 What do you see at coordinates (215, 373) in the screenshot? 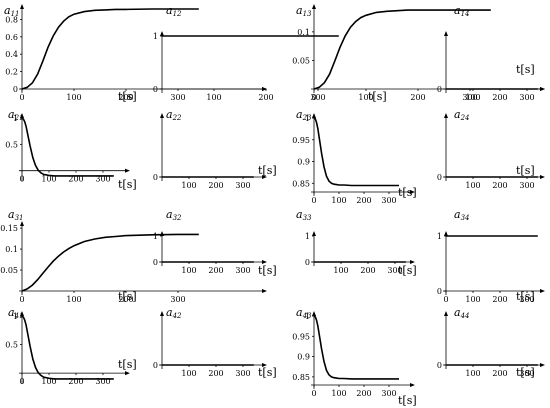
I see `x-tick-label-a42-1: 200` at bounding box center [215, 373].